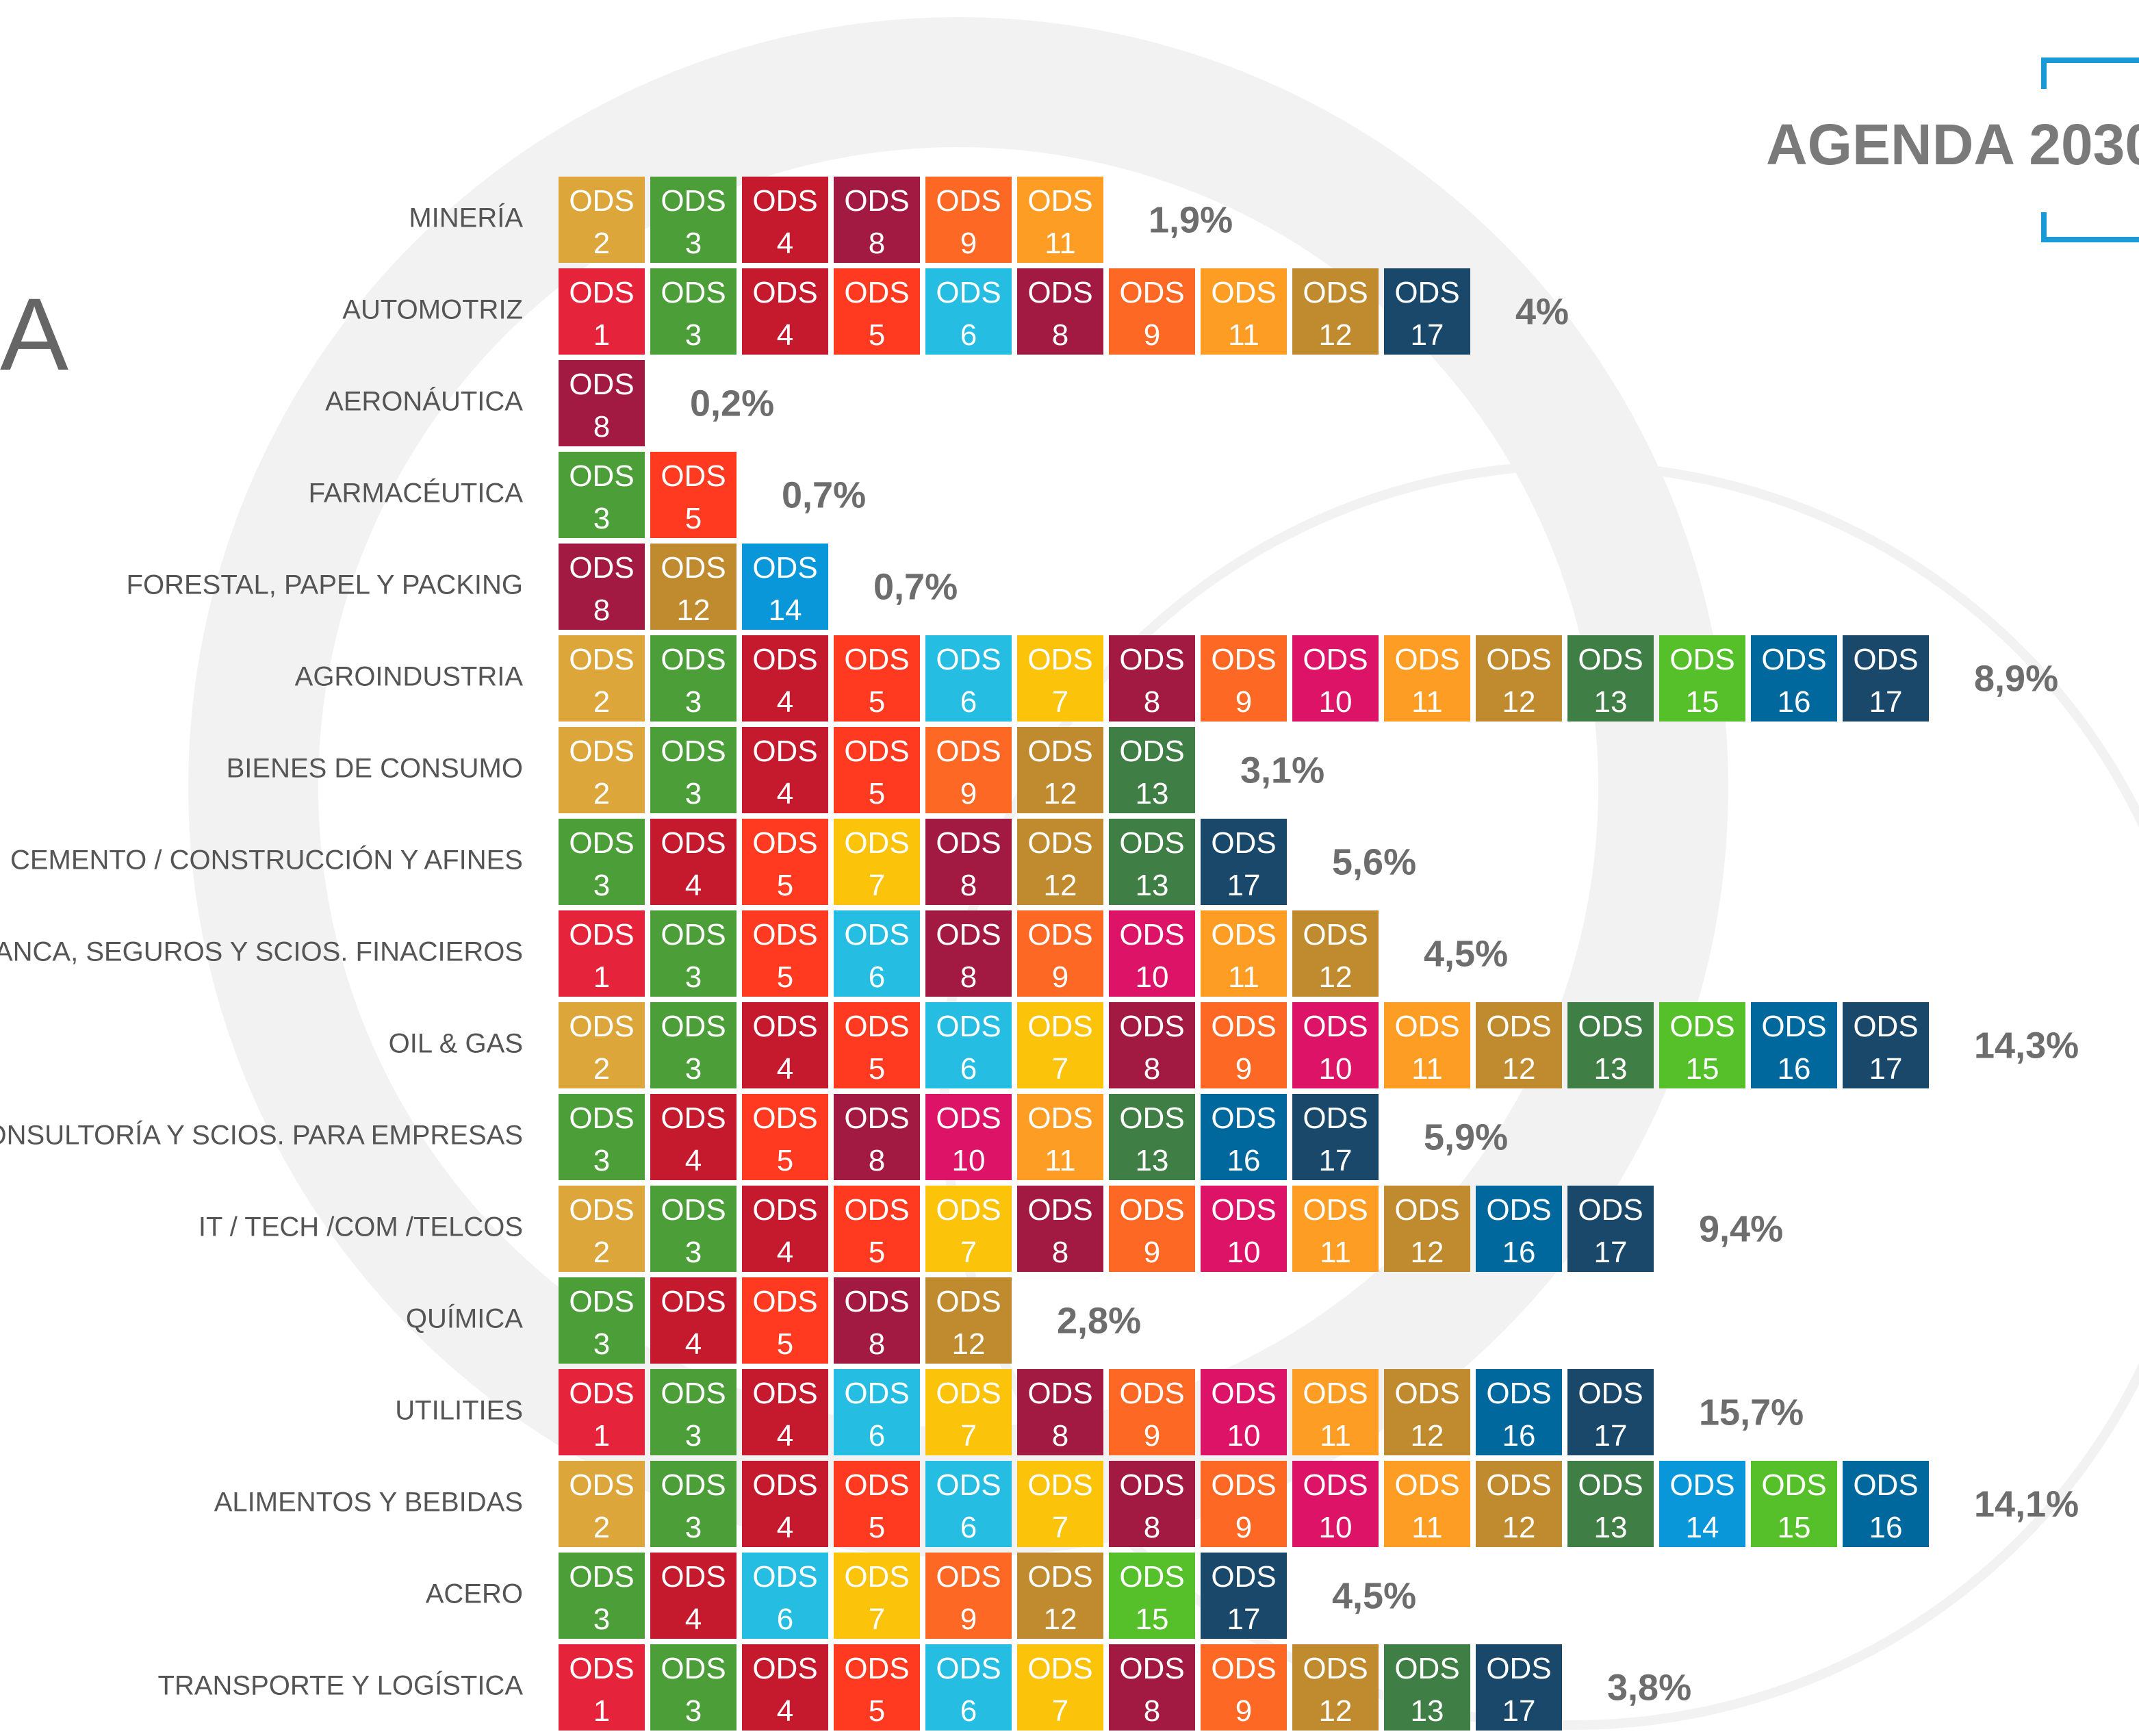 This screenshot has width=2139, height=1736. What do you see at coordinates (375, 769) in the screenshot?
I see `sector-label: BIENES DE CONSUMO` at bounding box center [375, 769].